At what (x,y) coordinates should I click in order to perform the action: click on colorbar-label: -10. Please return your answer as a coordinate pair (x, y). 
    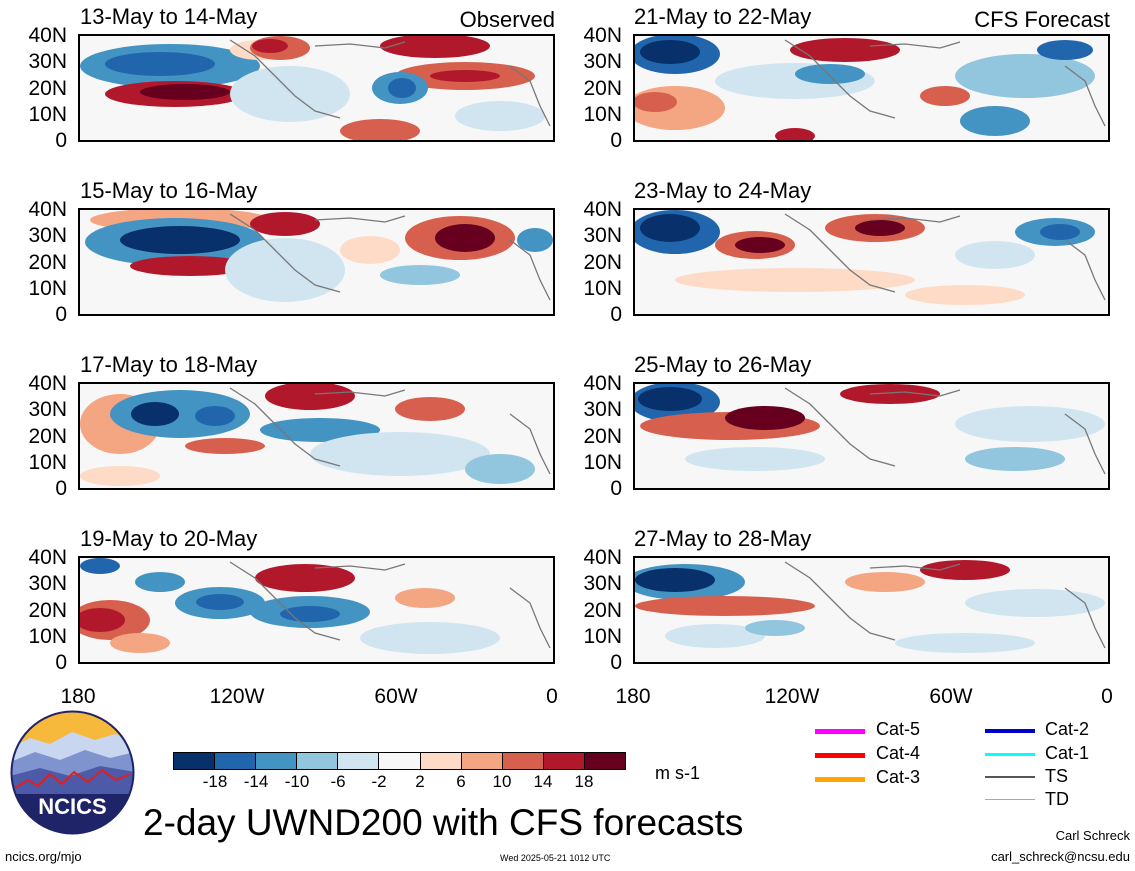
    Looking at the image, I should click on (297, 781).